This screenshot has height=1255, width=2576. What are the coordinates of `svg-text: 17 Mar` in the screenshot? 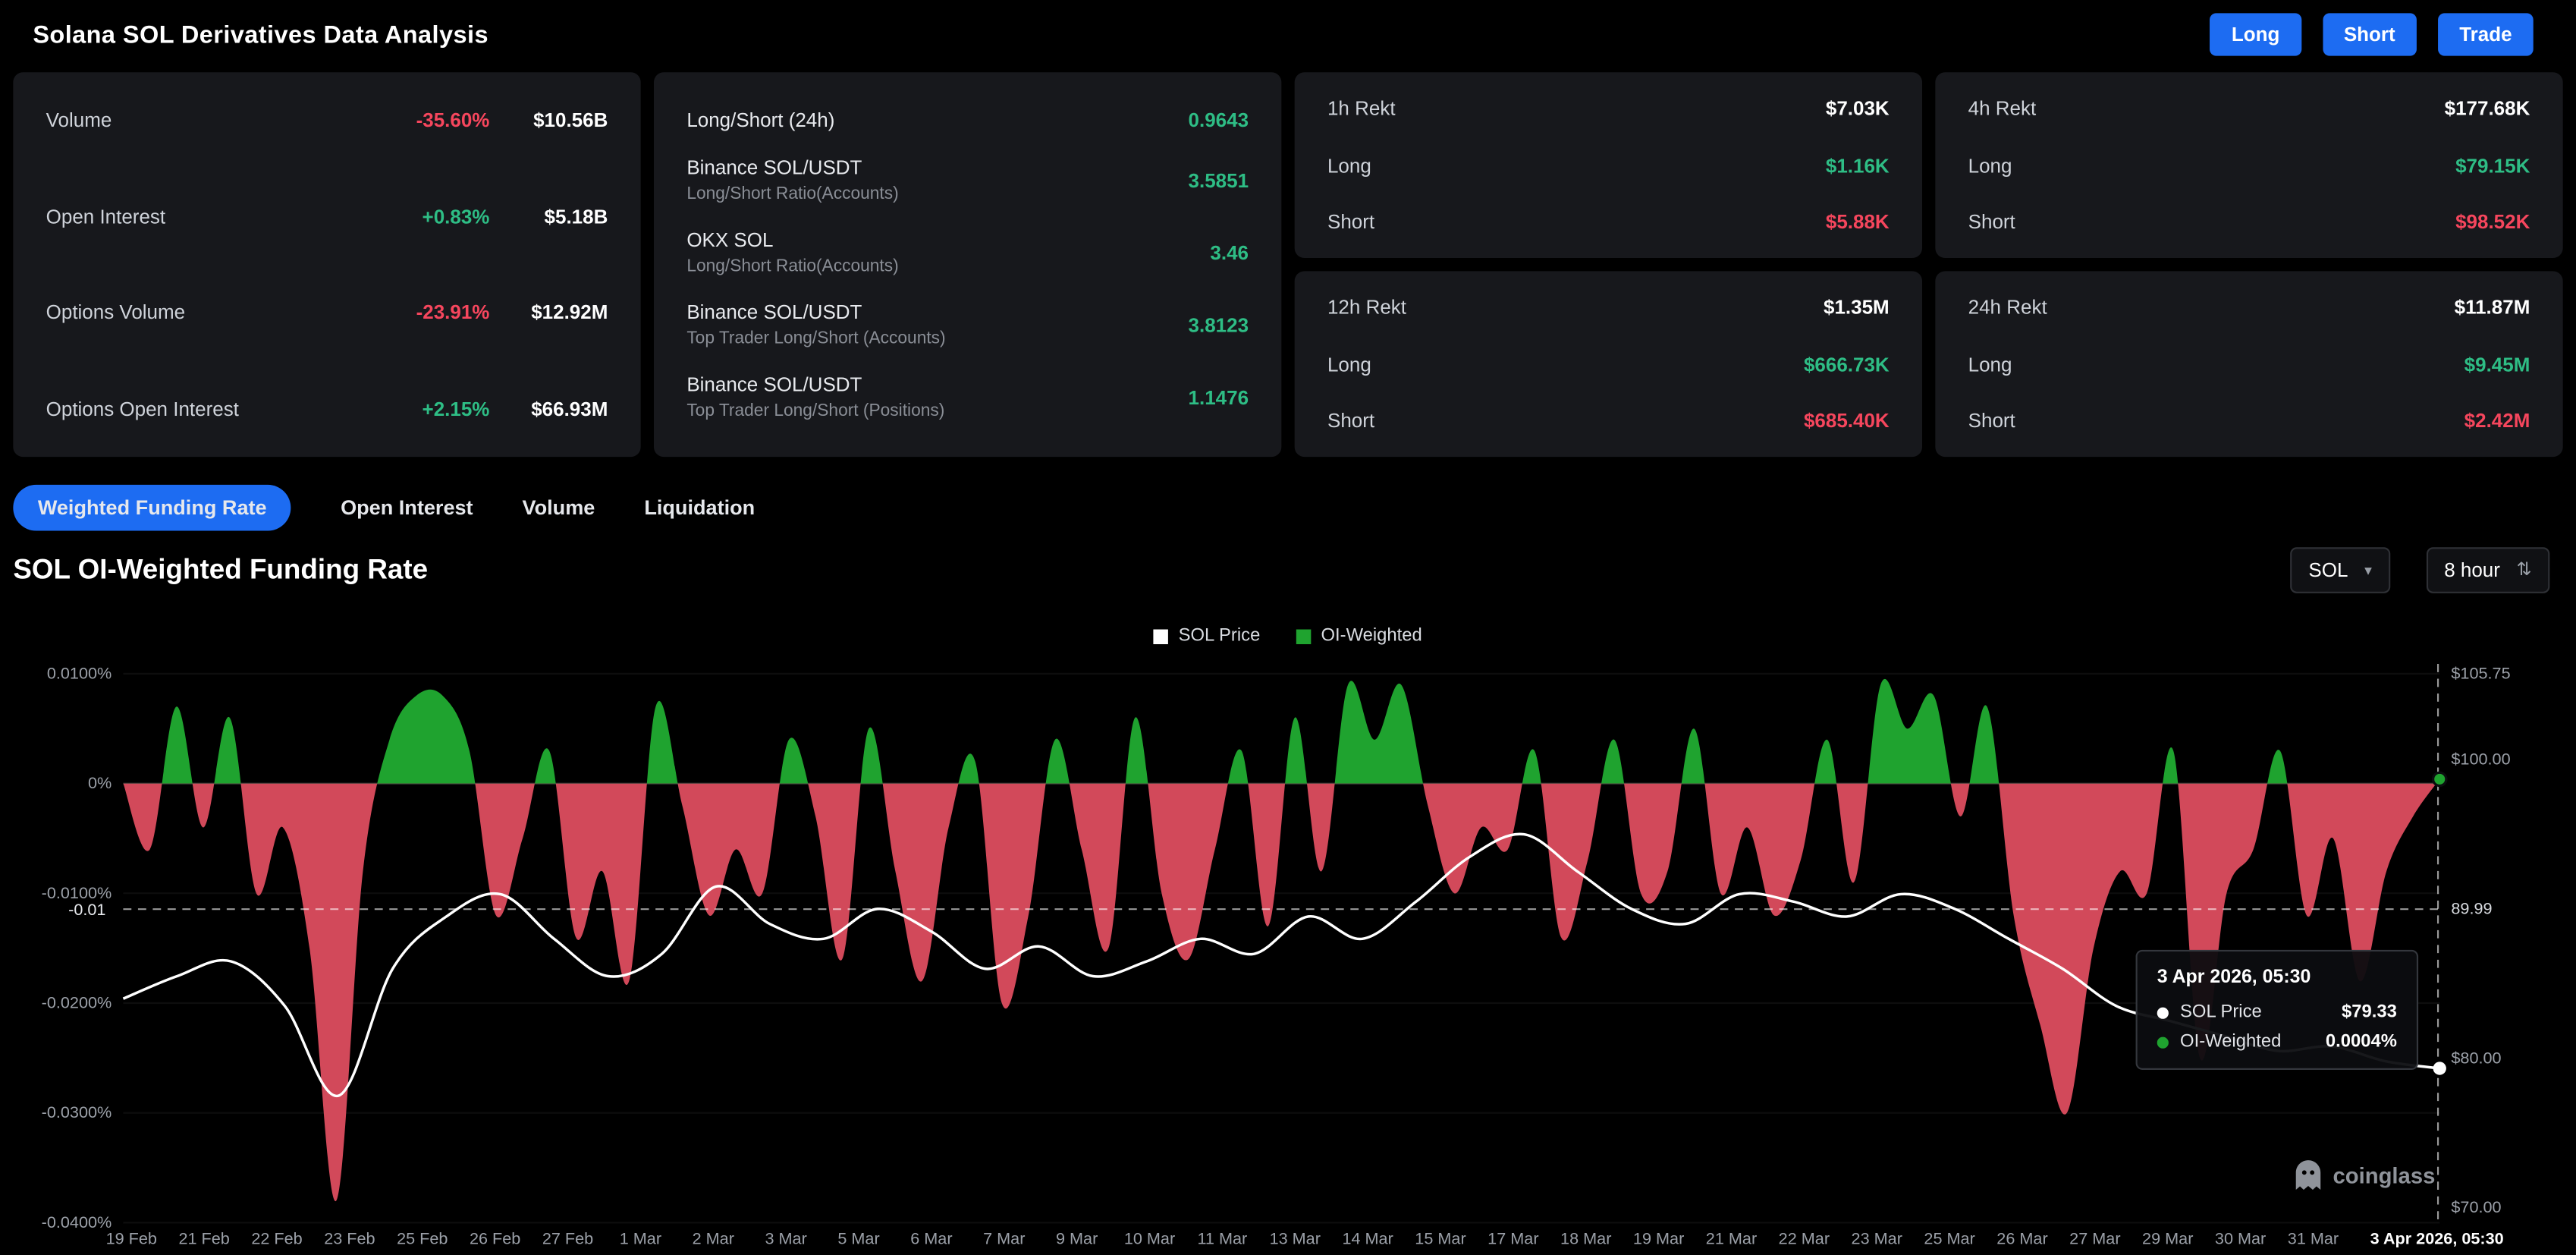 It's located at (1512, 1238).